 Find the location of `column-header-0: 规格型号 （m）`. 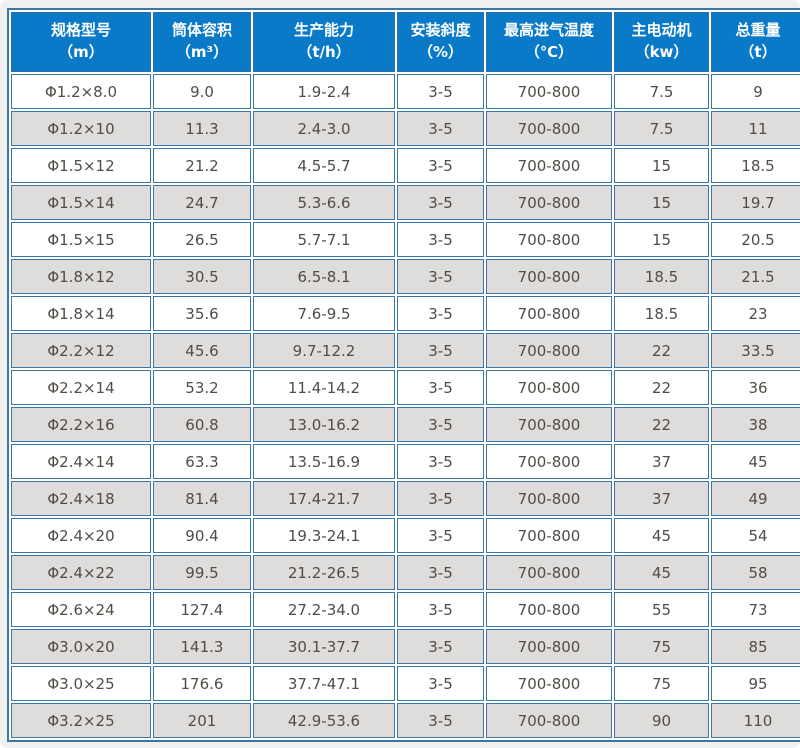

column-header-0: 规格型号 （m） is located at coordinates (81, 42).